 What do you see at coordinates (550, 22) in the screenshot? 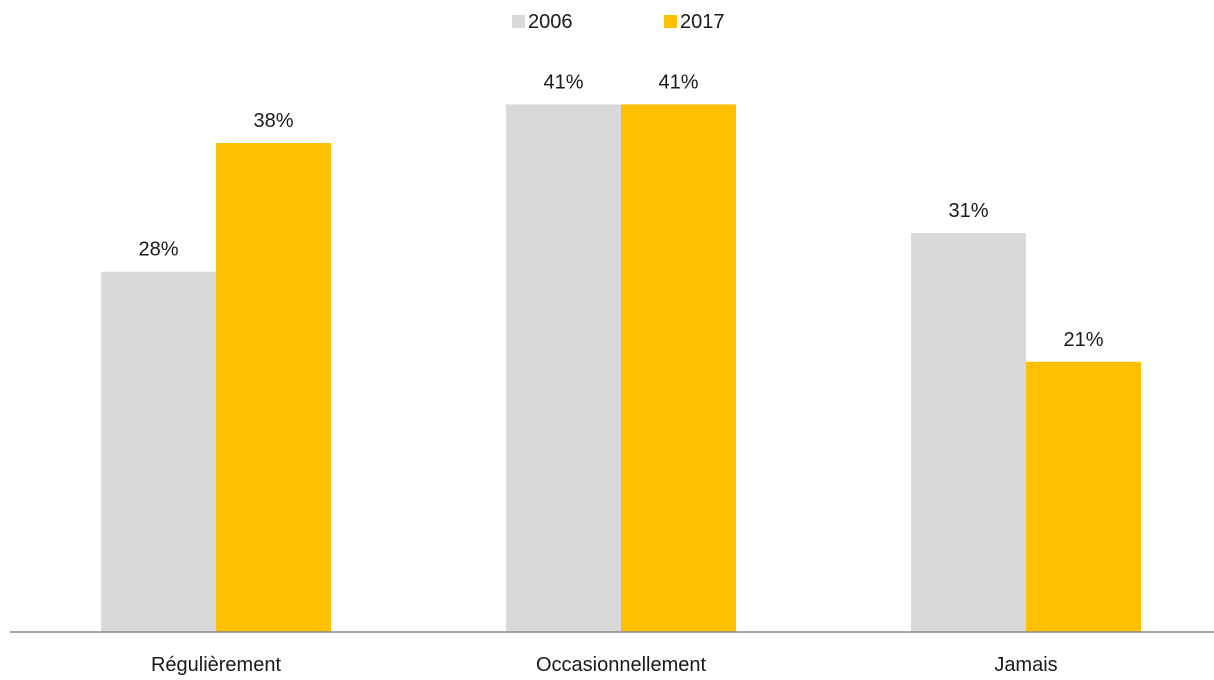
I see `legend-label-2006: 2006` at bounding box center [550, 22].